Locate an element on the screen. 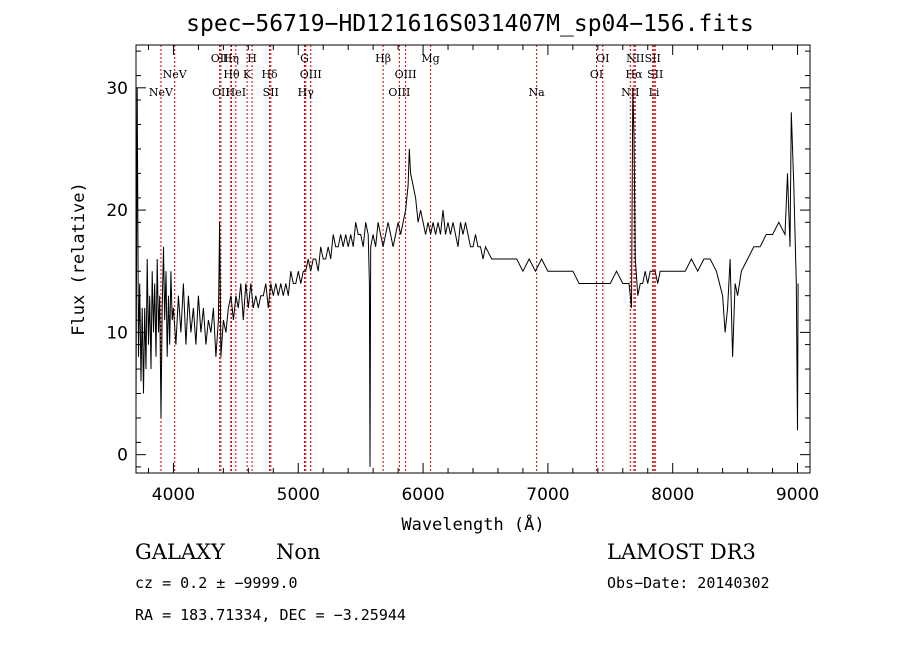 The height and width of the screenshot is (649, 900). y-tick-label: 30 is located at coordinates (117, 89).